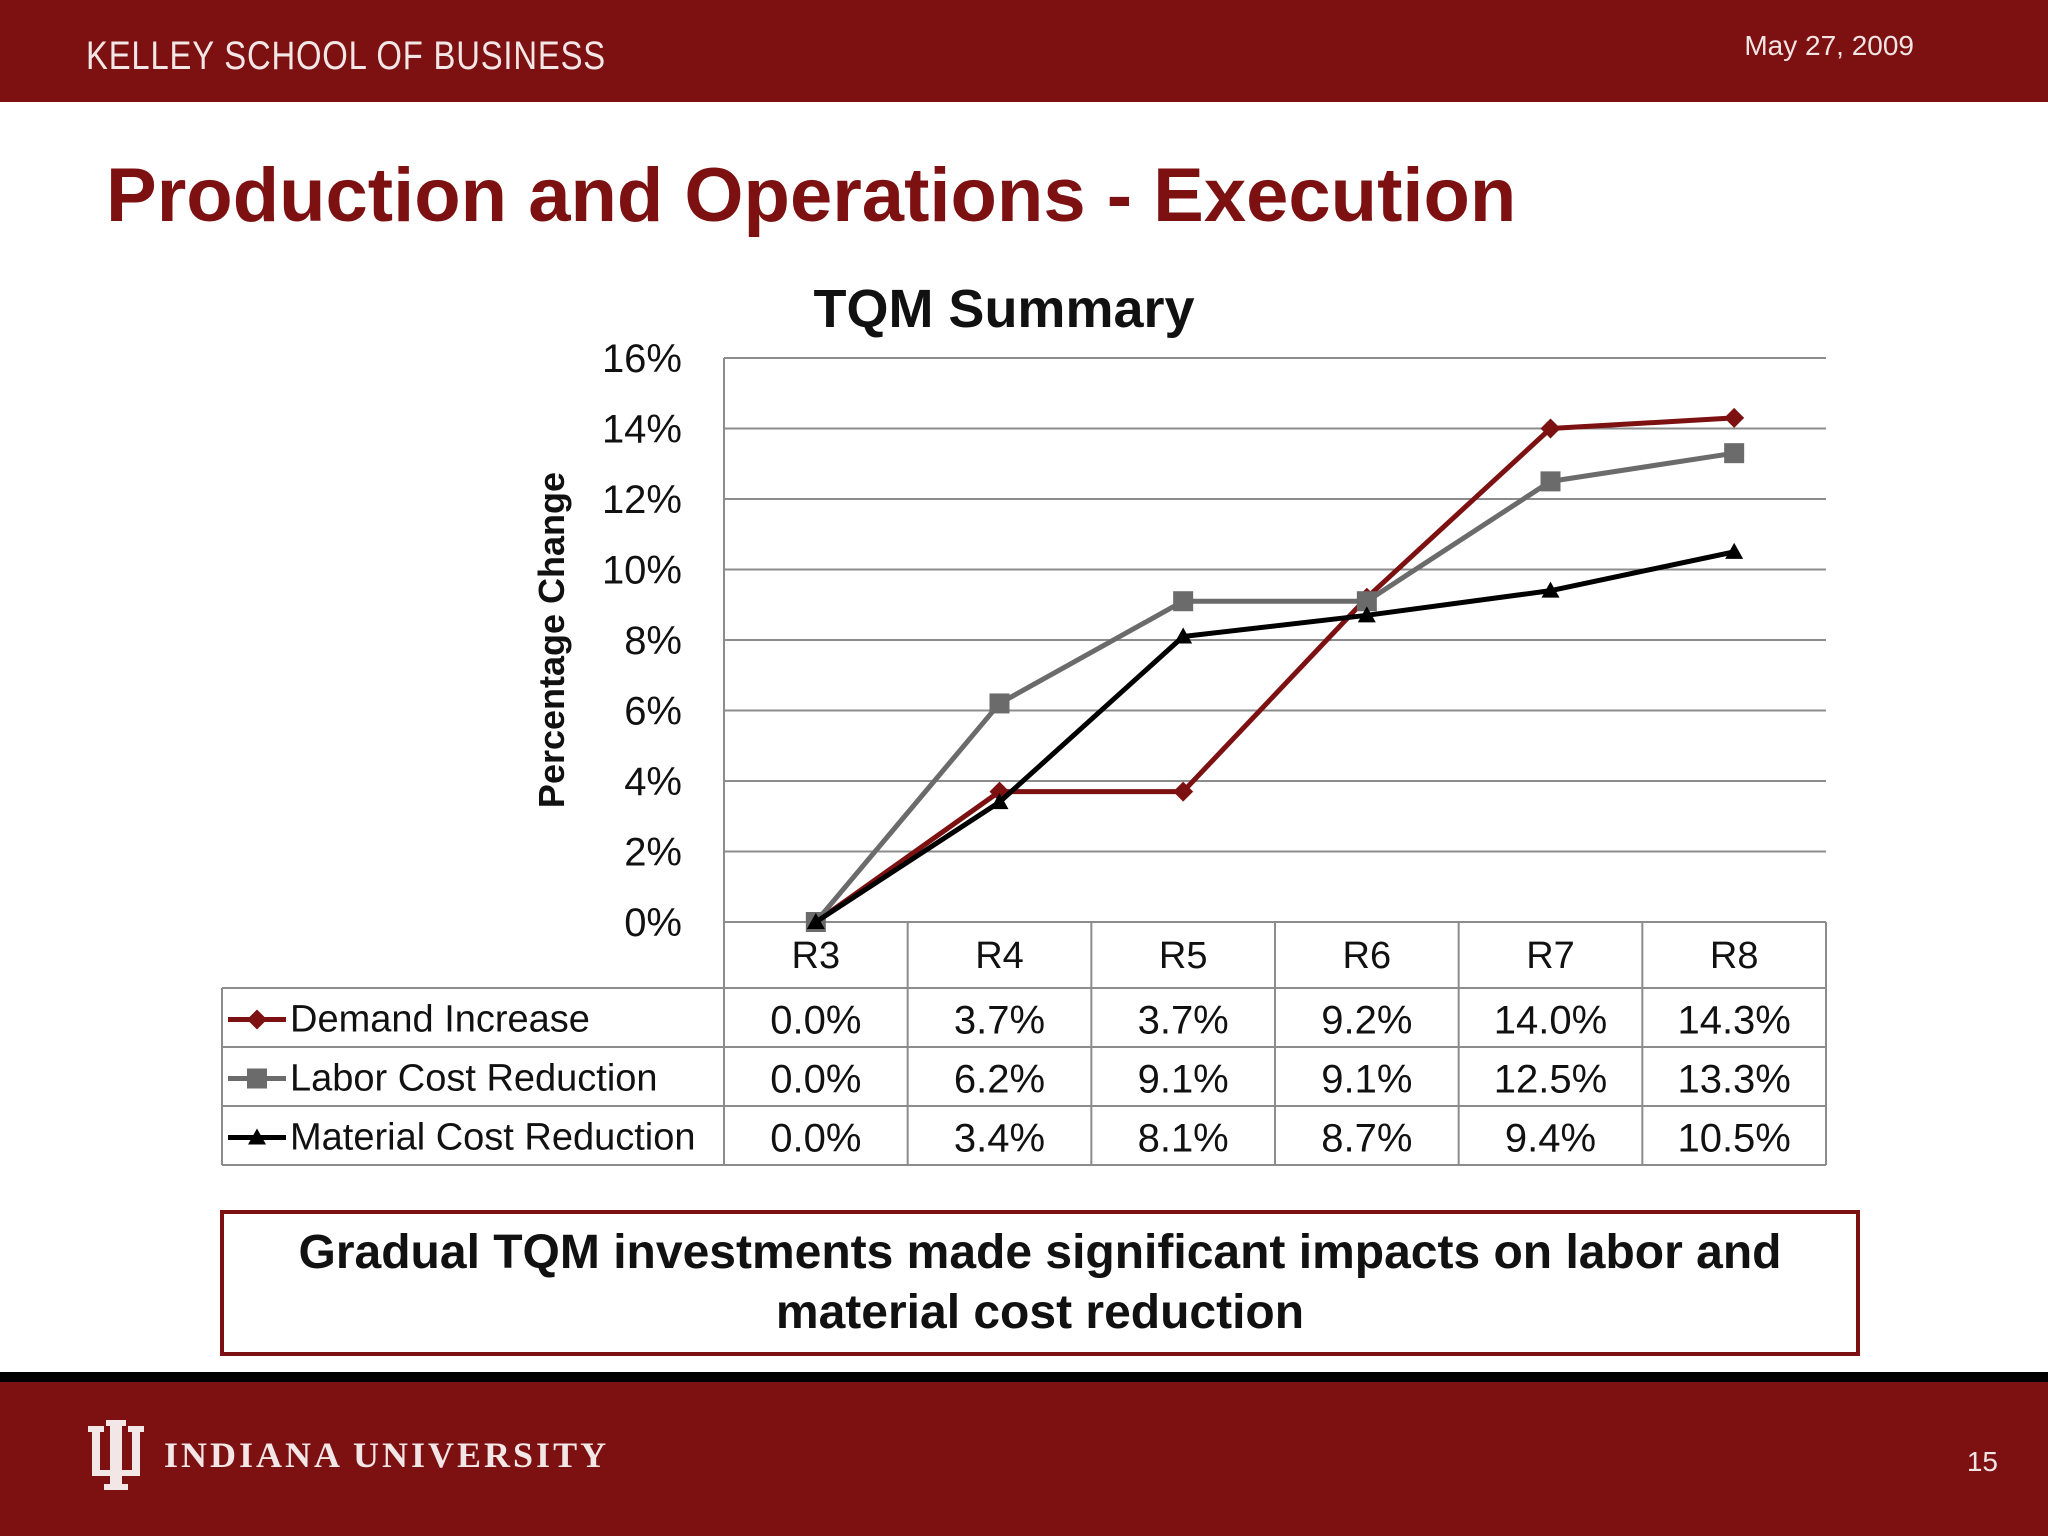  I want to click on y-tick-label: 12%, so click(642, 500).